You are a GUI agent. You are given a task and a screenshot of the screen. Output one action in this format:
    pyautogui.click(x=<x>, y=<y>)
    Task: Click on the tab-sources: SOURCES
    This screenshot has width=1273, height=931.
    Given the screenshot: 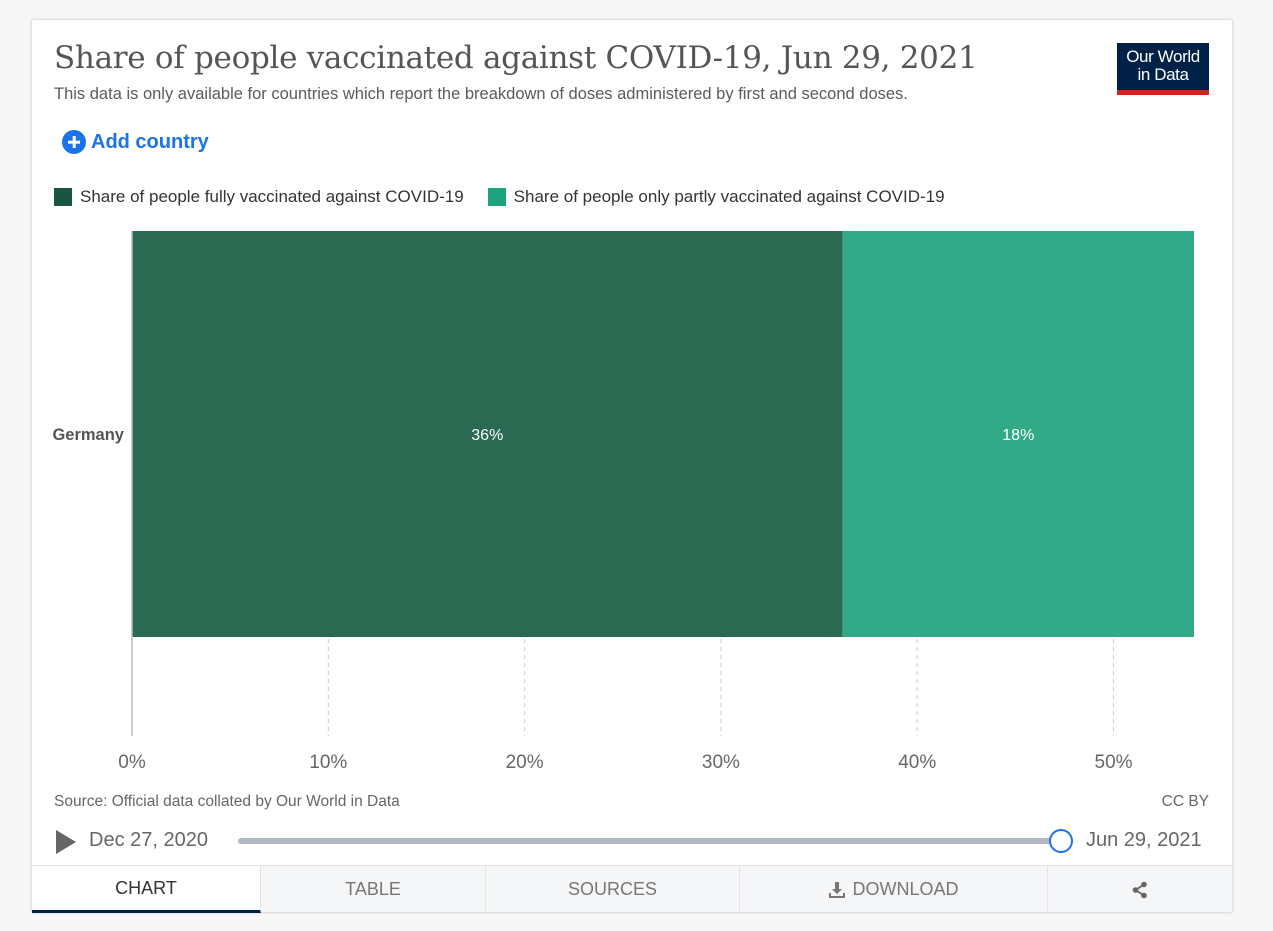 What is the action you would take?
    pyautogui.click(x=613, y=889)
    